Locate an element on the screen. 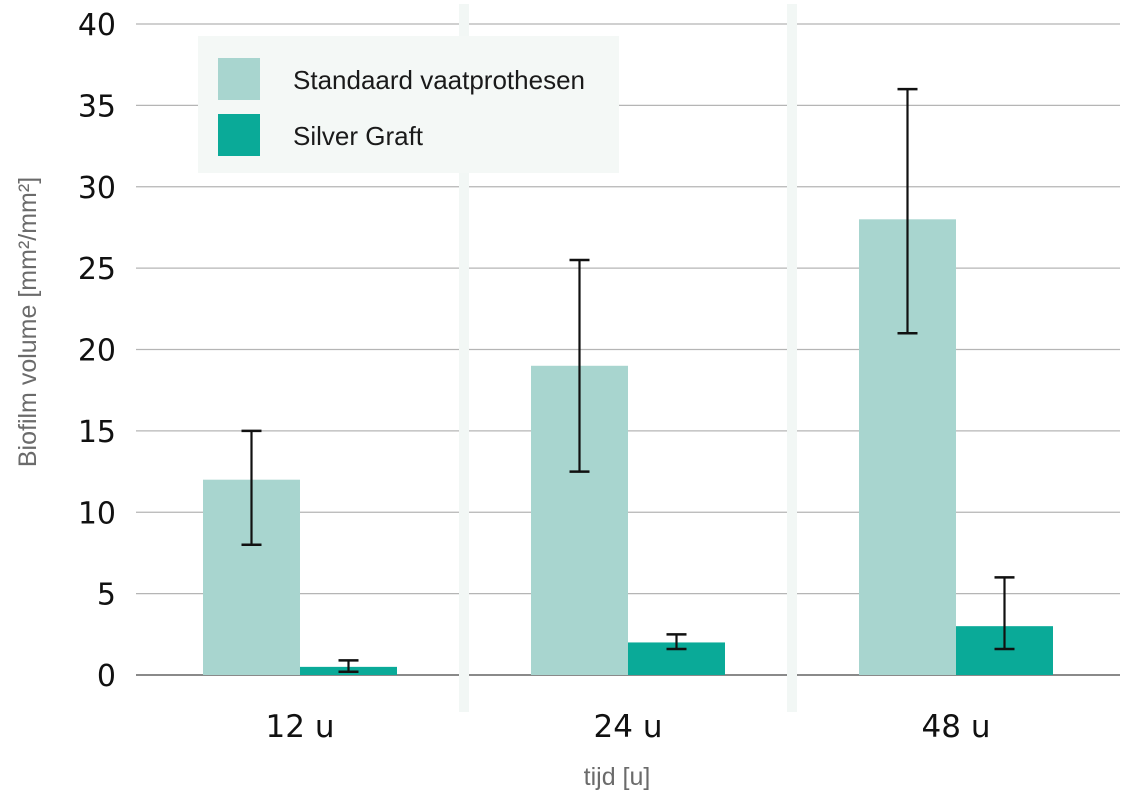  y-tick-label: 0 is located at coordinates (106, 676).